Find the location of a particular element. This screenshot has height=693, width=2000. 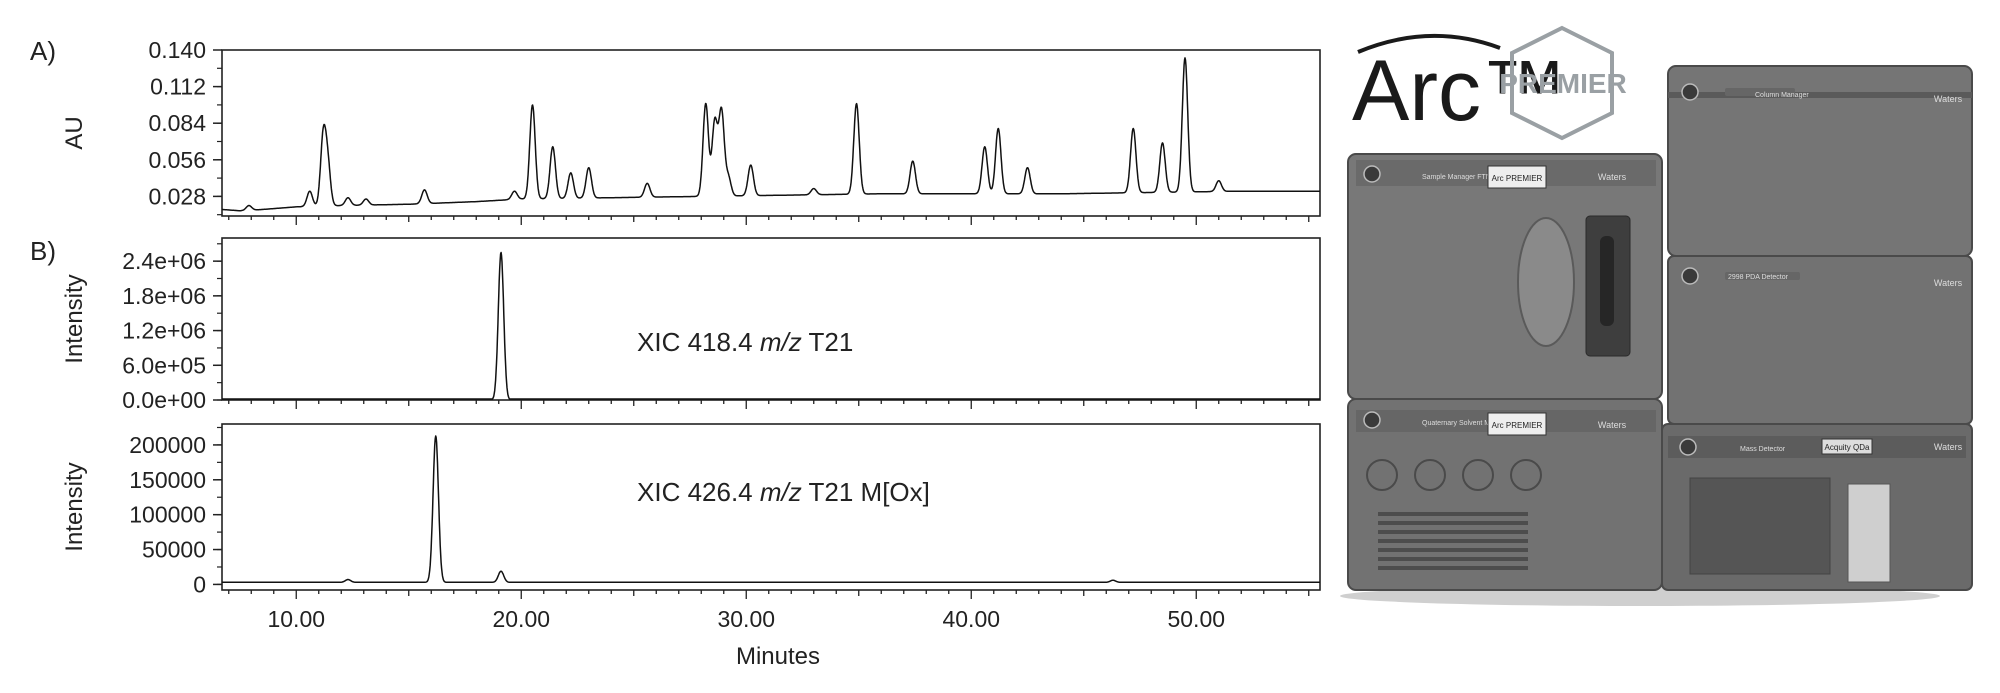

x-tick-label: 10.00 is located at coordinates (296, 619).